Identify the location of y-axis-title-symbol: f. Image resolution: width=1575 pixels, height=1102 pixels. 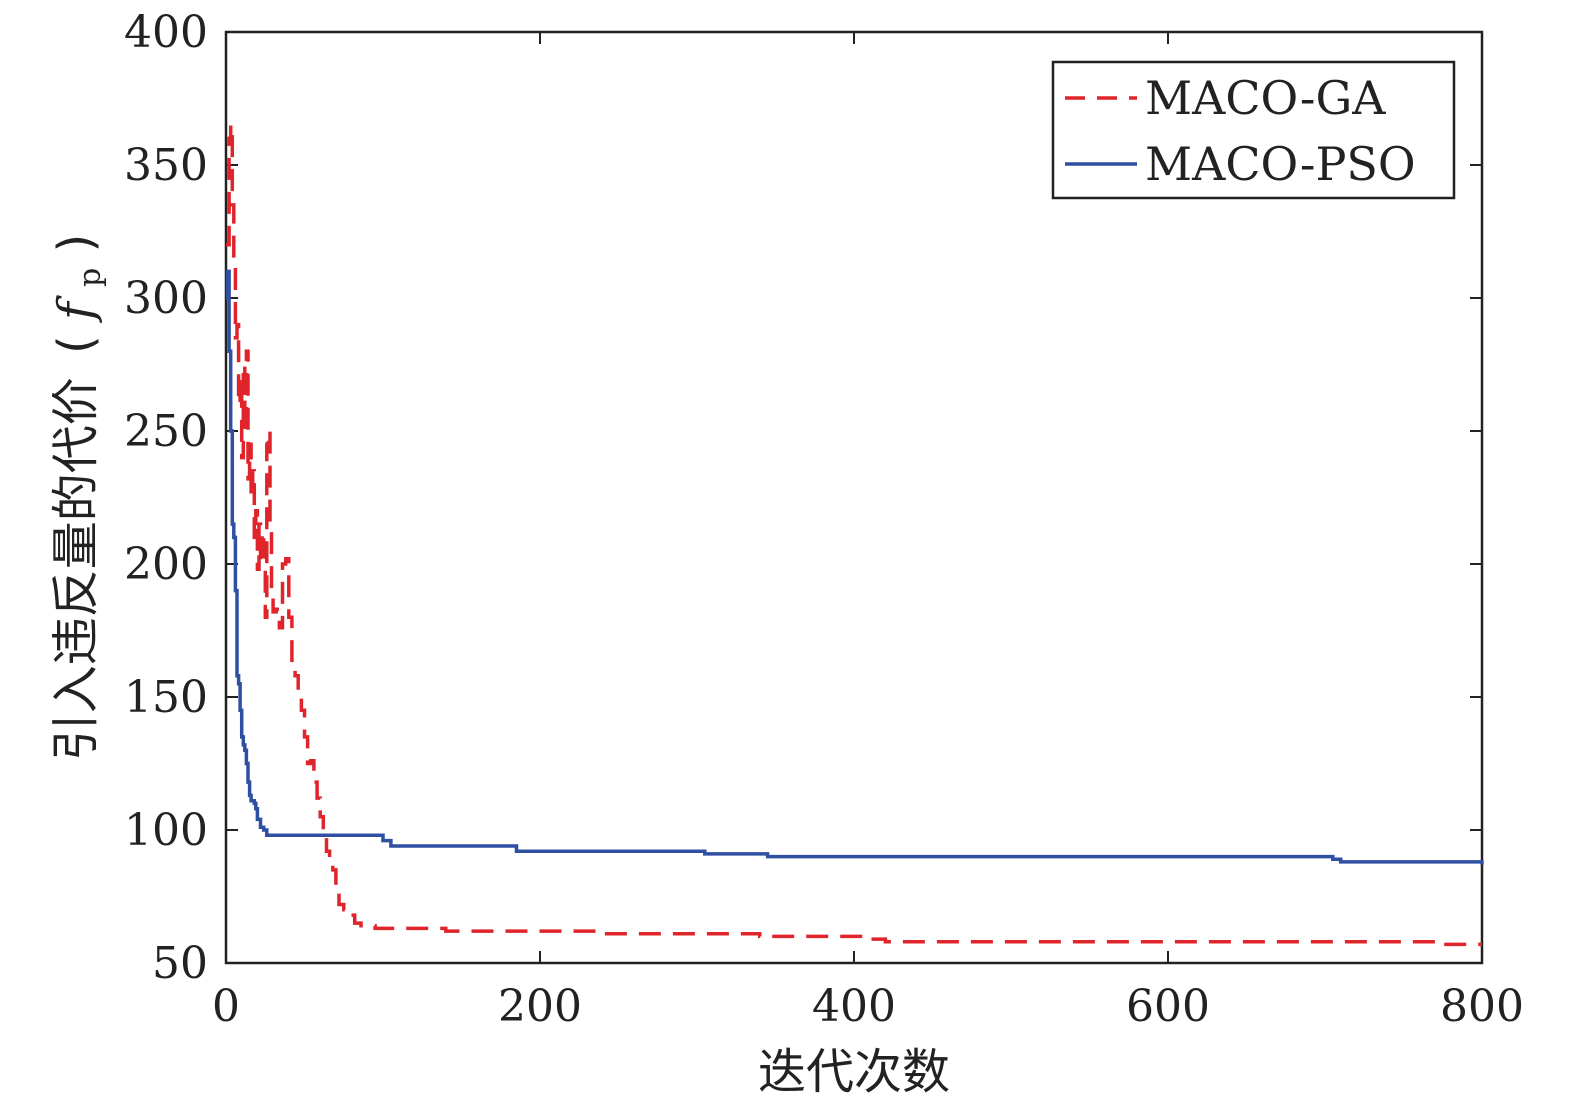
(76, 309).